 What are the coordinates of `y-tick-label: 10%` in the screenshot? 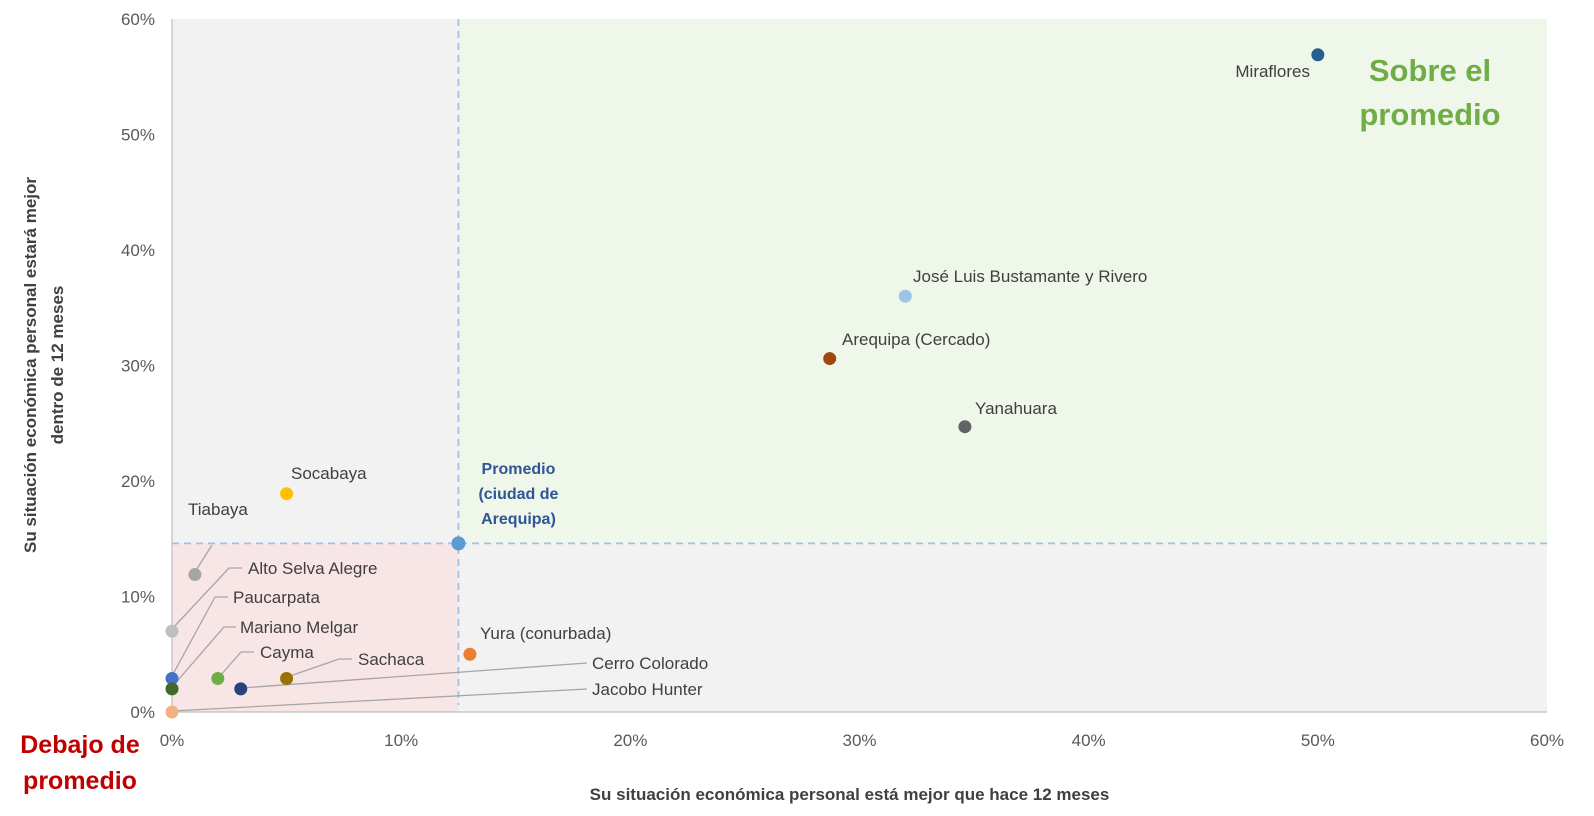 It's located at (138, 597).